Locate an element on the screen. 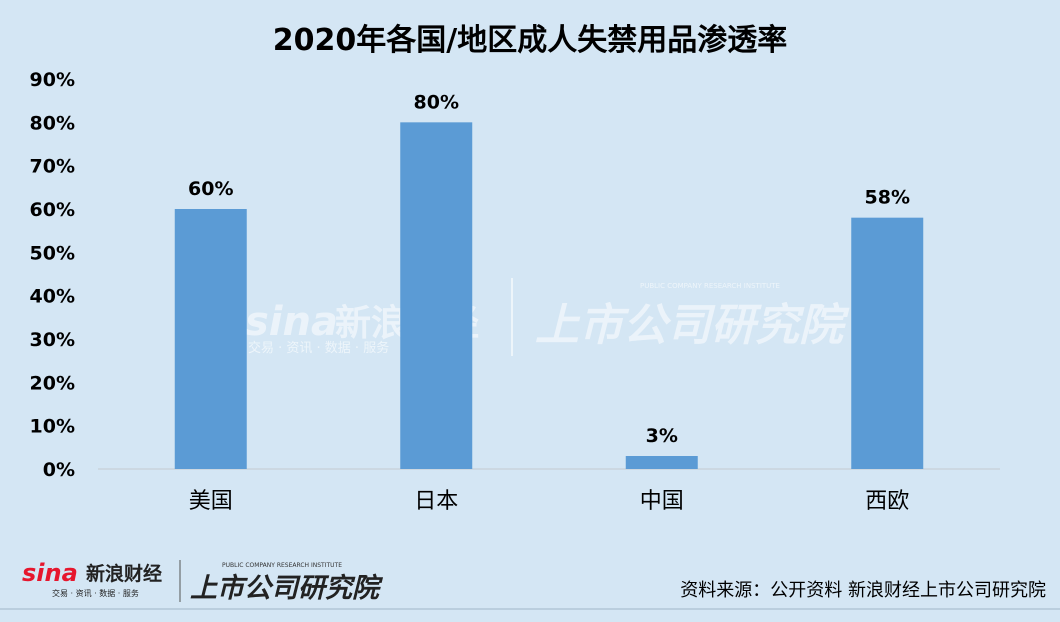 The height and width of the screenshot is (622, 1060). x-tick-label: 日本 is located at coordinates (436, 501).